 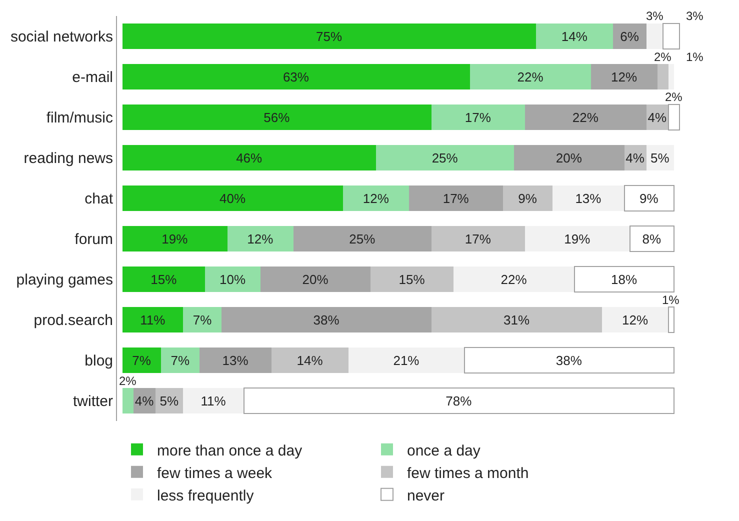 I want to click on data-label: 8%, so click(x=652, y=238).